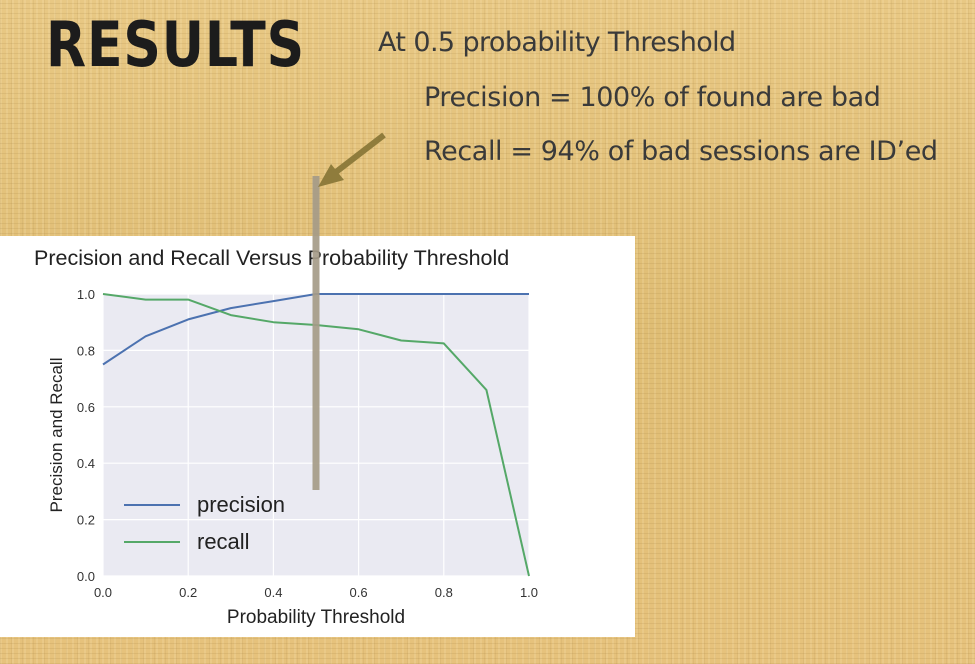  What do you see at coordinates (223, 541) in the screenshot?
I see `recall-legend-label: recall` at bounding box center [223, 541].